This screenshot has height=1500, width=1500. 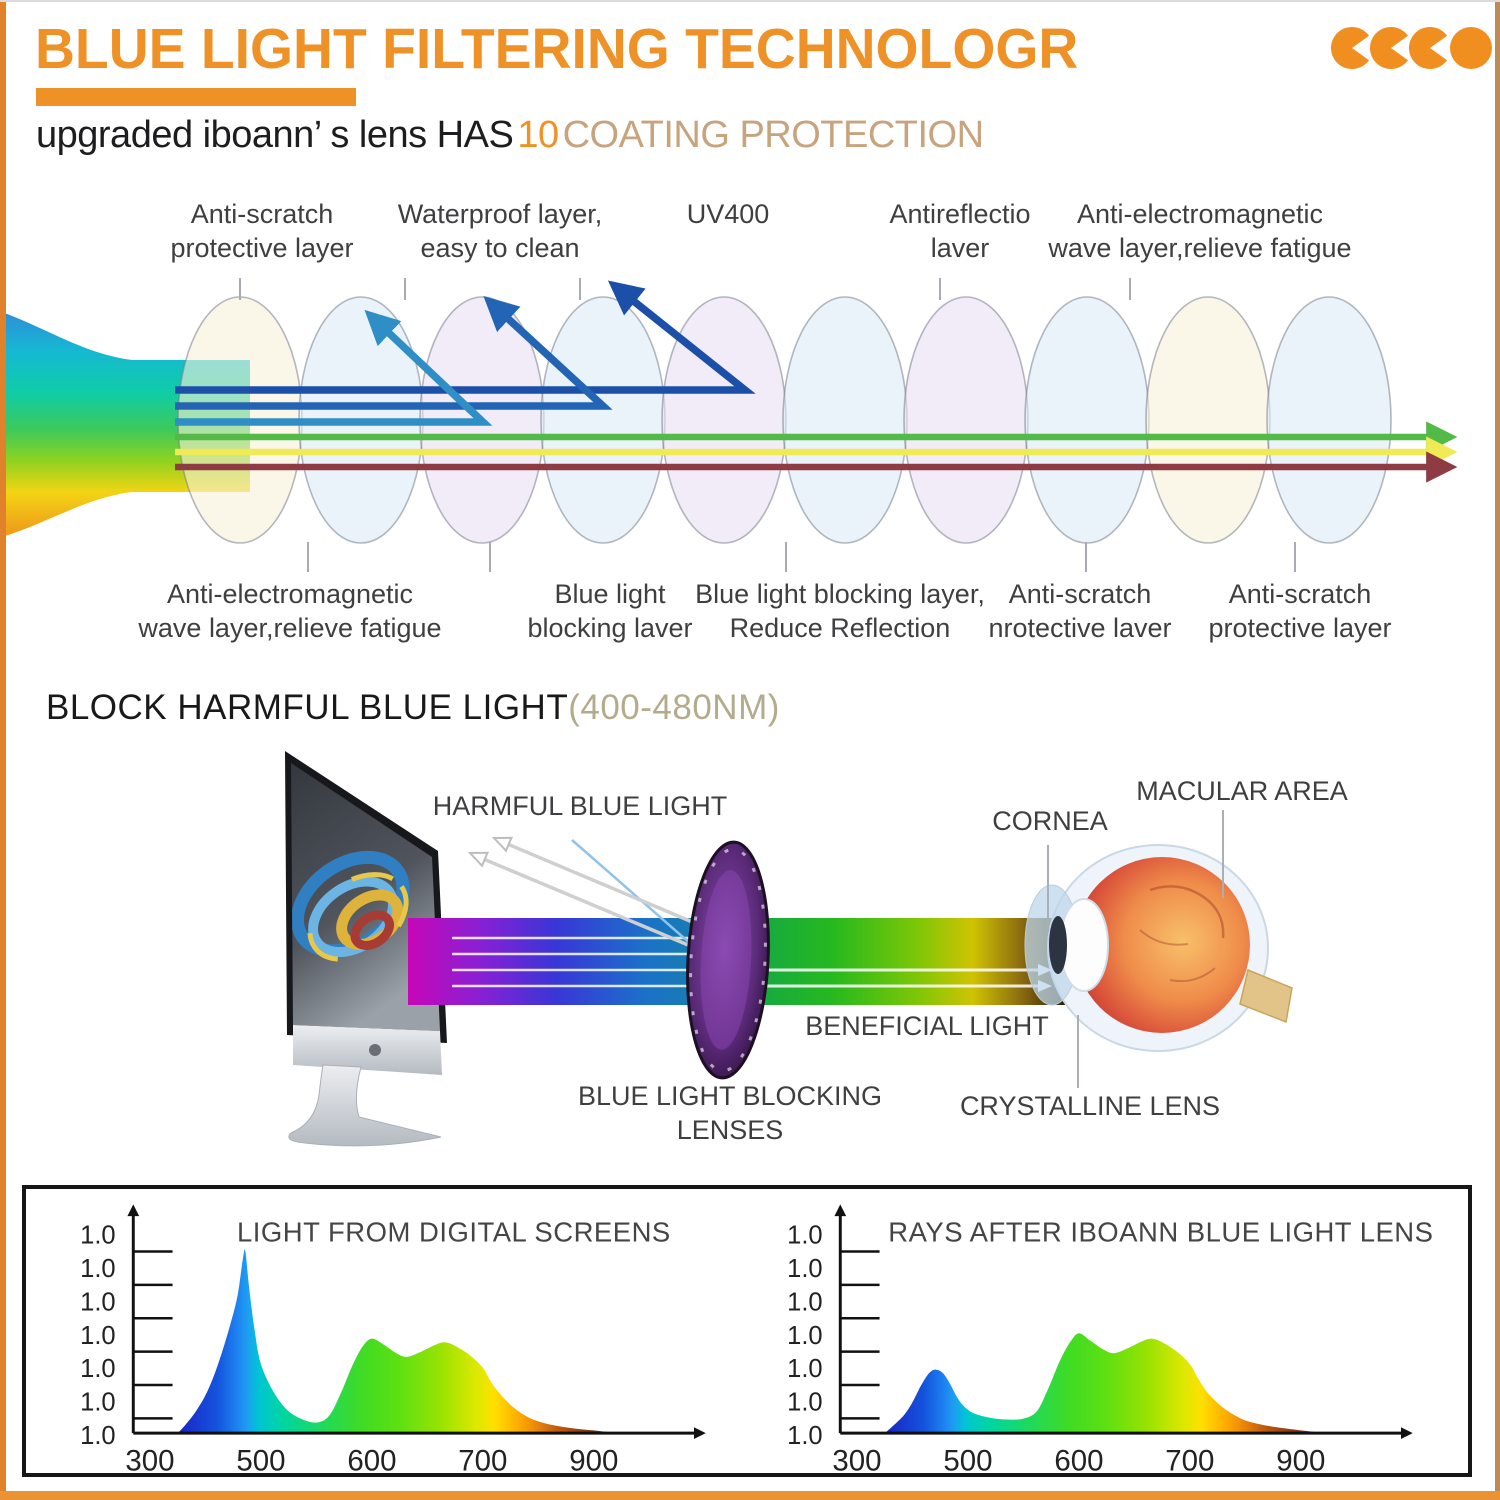 What do you see at coordinates (367, 1050) in the screenshot?
I see `monitor-chin` at bounding box center [367, 1050].